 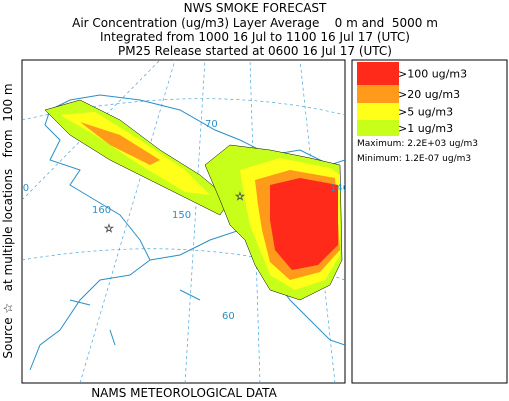 What do you see at coordinates (339, 188) in the screenshot?
I see `graticule-label: 140` at bounding box center [339, 188].